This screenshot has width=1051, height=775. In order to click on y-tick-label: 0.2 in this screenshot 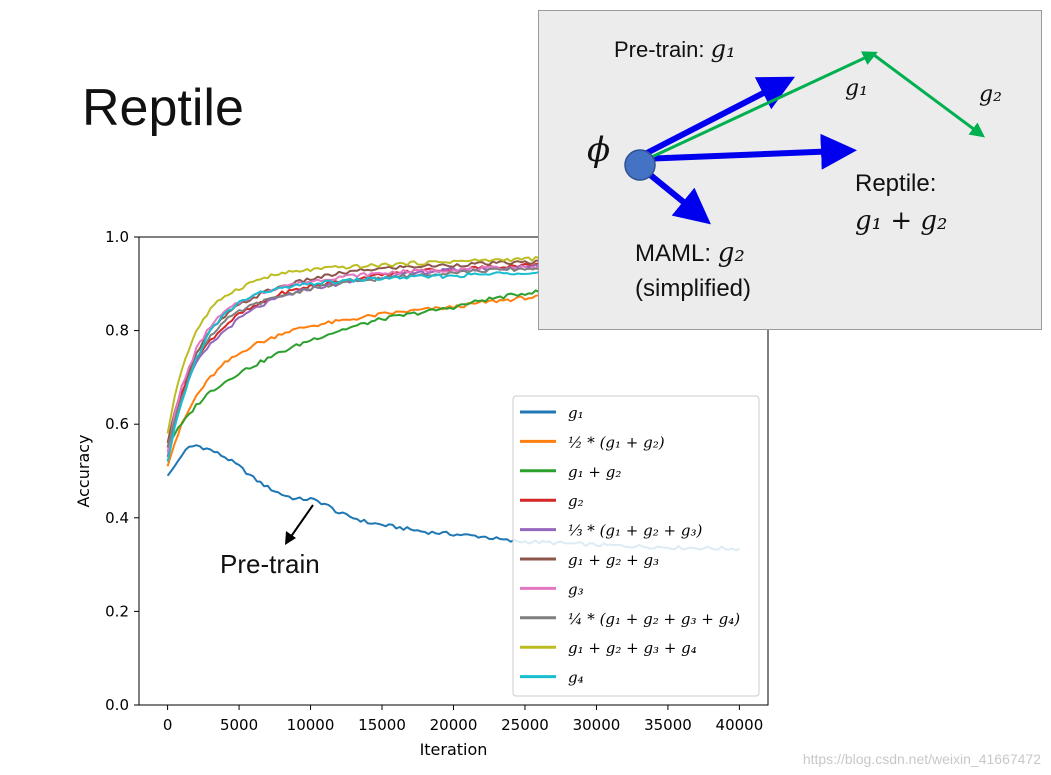, I will do `click(117, 611)`.